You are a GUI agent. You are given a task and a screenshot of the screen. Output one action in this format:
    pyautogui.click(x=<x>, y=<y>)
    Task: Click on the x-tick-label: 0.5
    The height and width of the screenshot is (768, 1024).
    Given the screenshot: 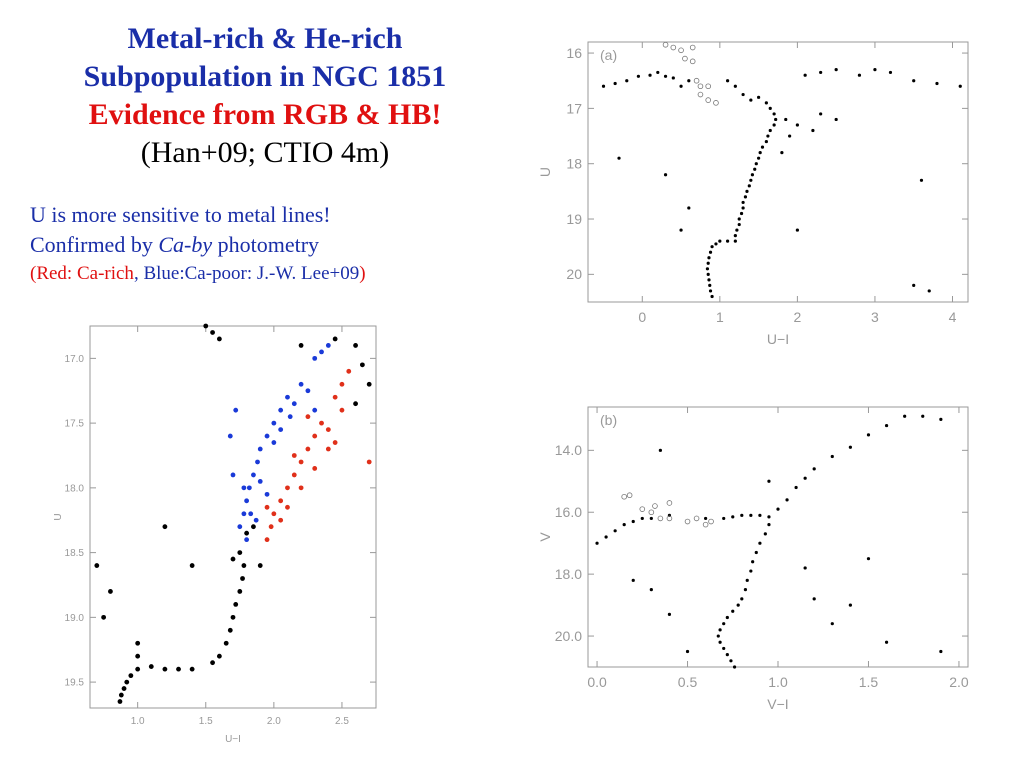 What is the action you would take?
    pyautogui.click(x=688, y=682)
    